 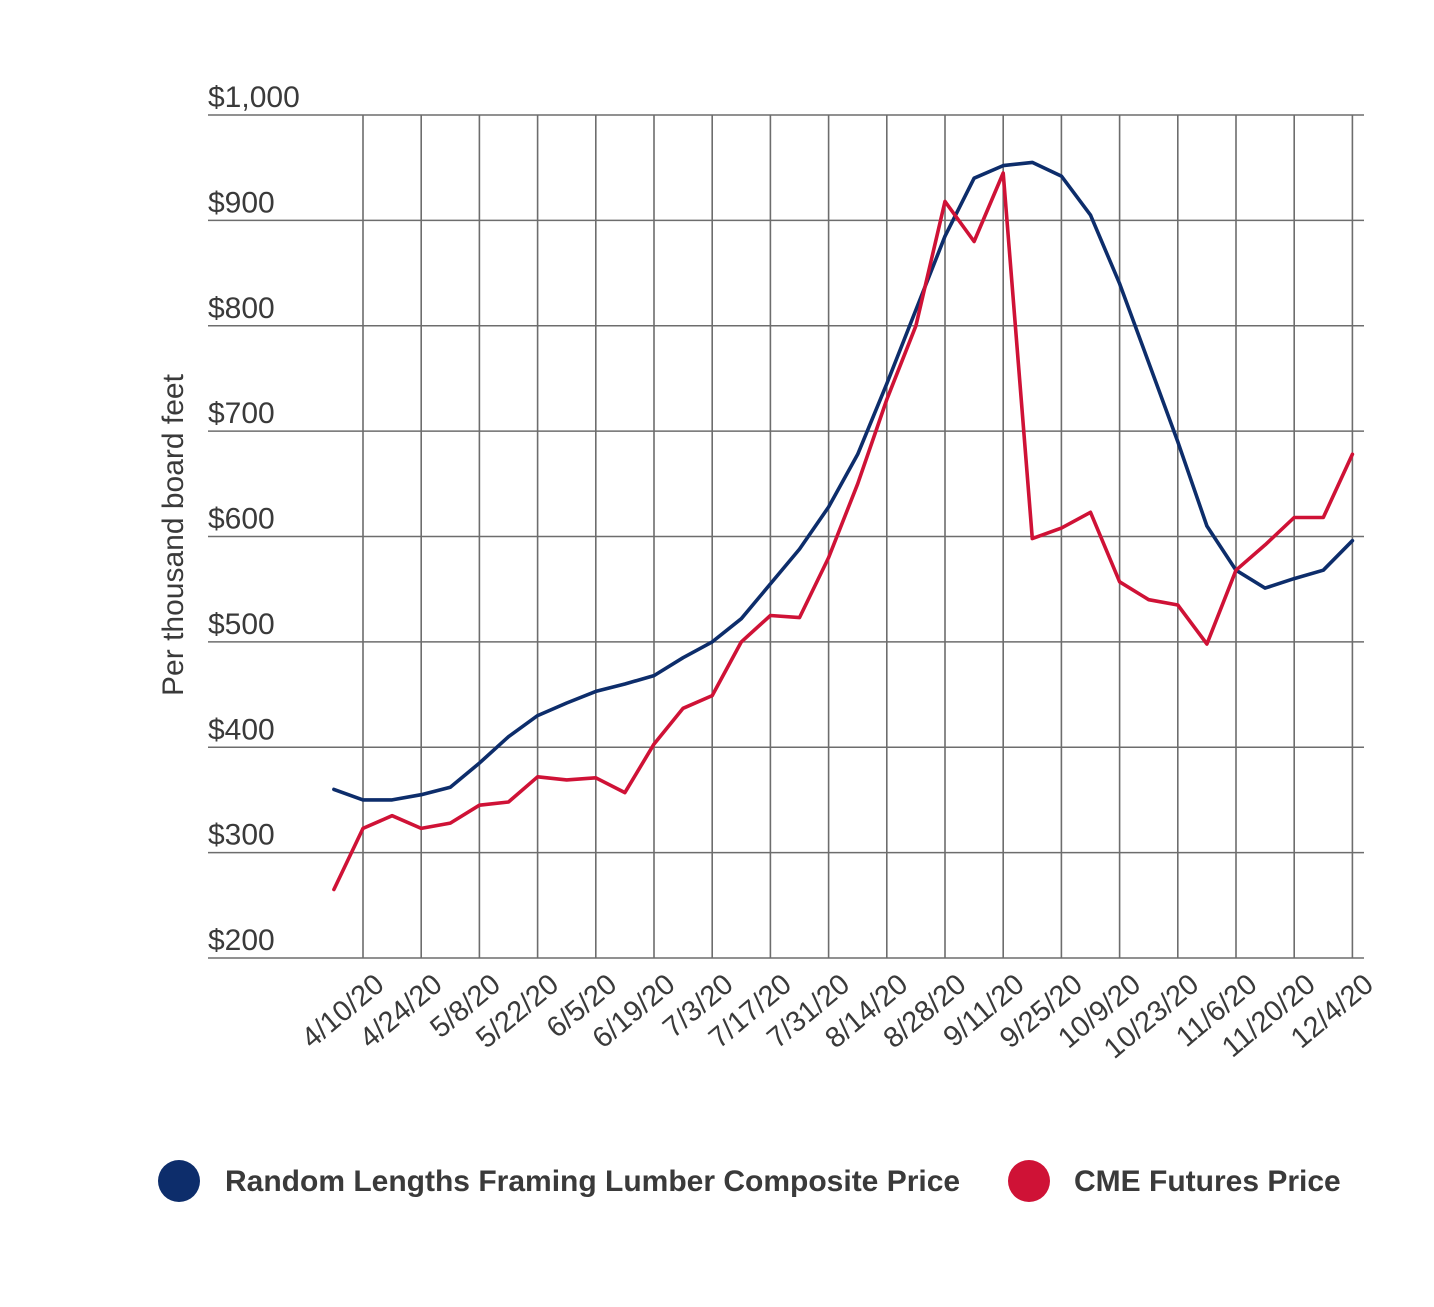 What do you see at coordinates (241, 835) in the screenshot?
I see `y-tick-label: $300` at bounding box center [241, 835].